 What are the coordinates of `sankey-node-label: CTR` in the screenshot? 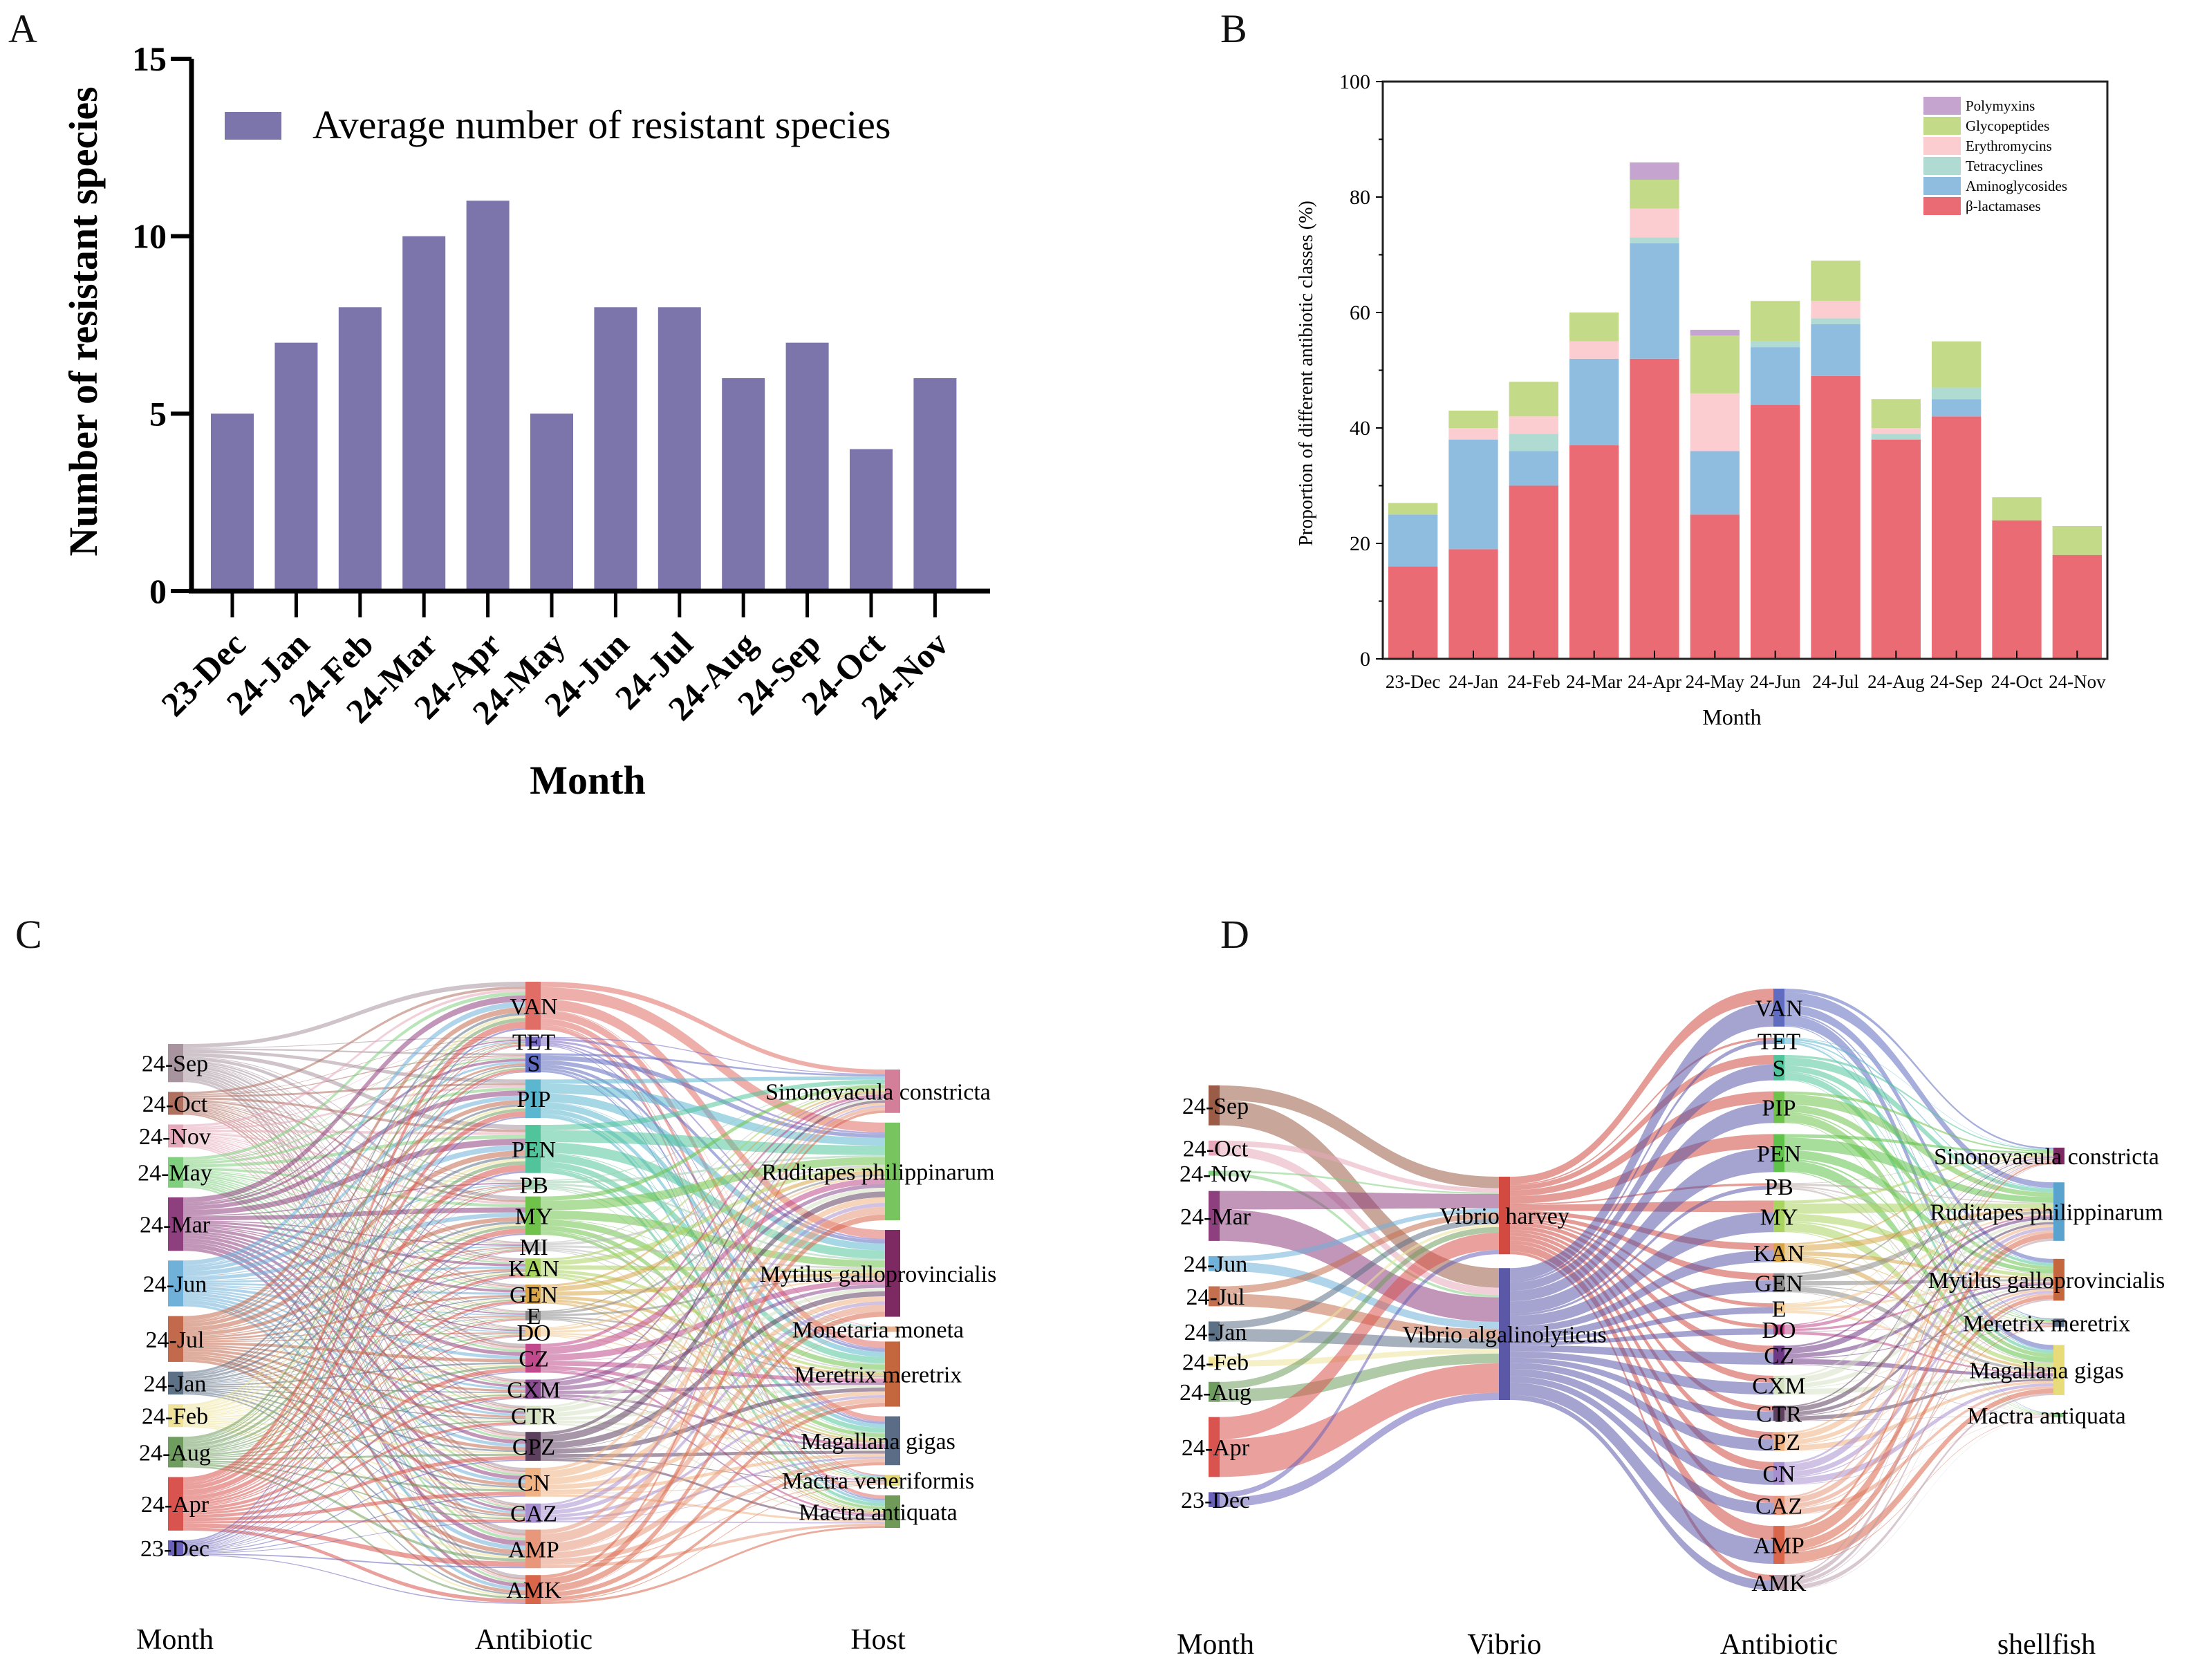 It's located at (1779, 1414).